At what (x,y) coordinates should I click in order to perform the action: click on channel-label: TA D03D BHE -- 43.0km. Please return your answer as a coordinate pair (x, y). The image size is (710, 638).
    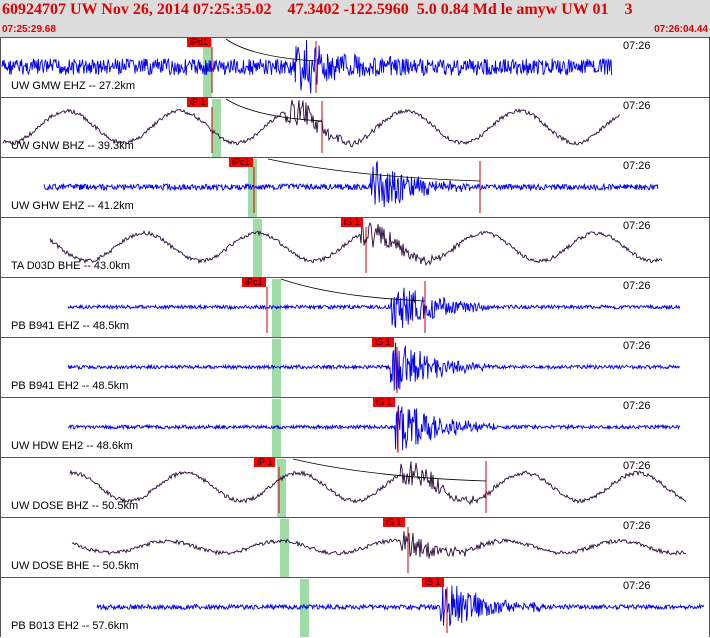
    Looking at the image, I should click on (70, 266).